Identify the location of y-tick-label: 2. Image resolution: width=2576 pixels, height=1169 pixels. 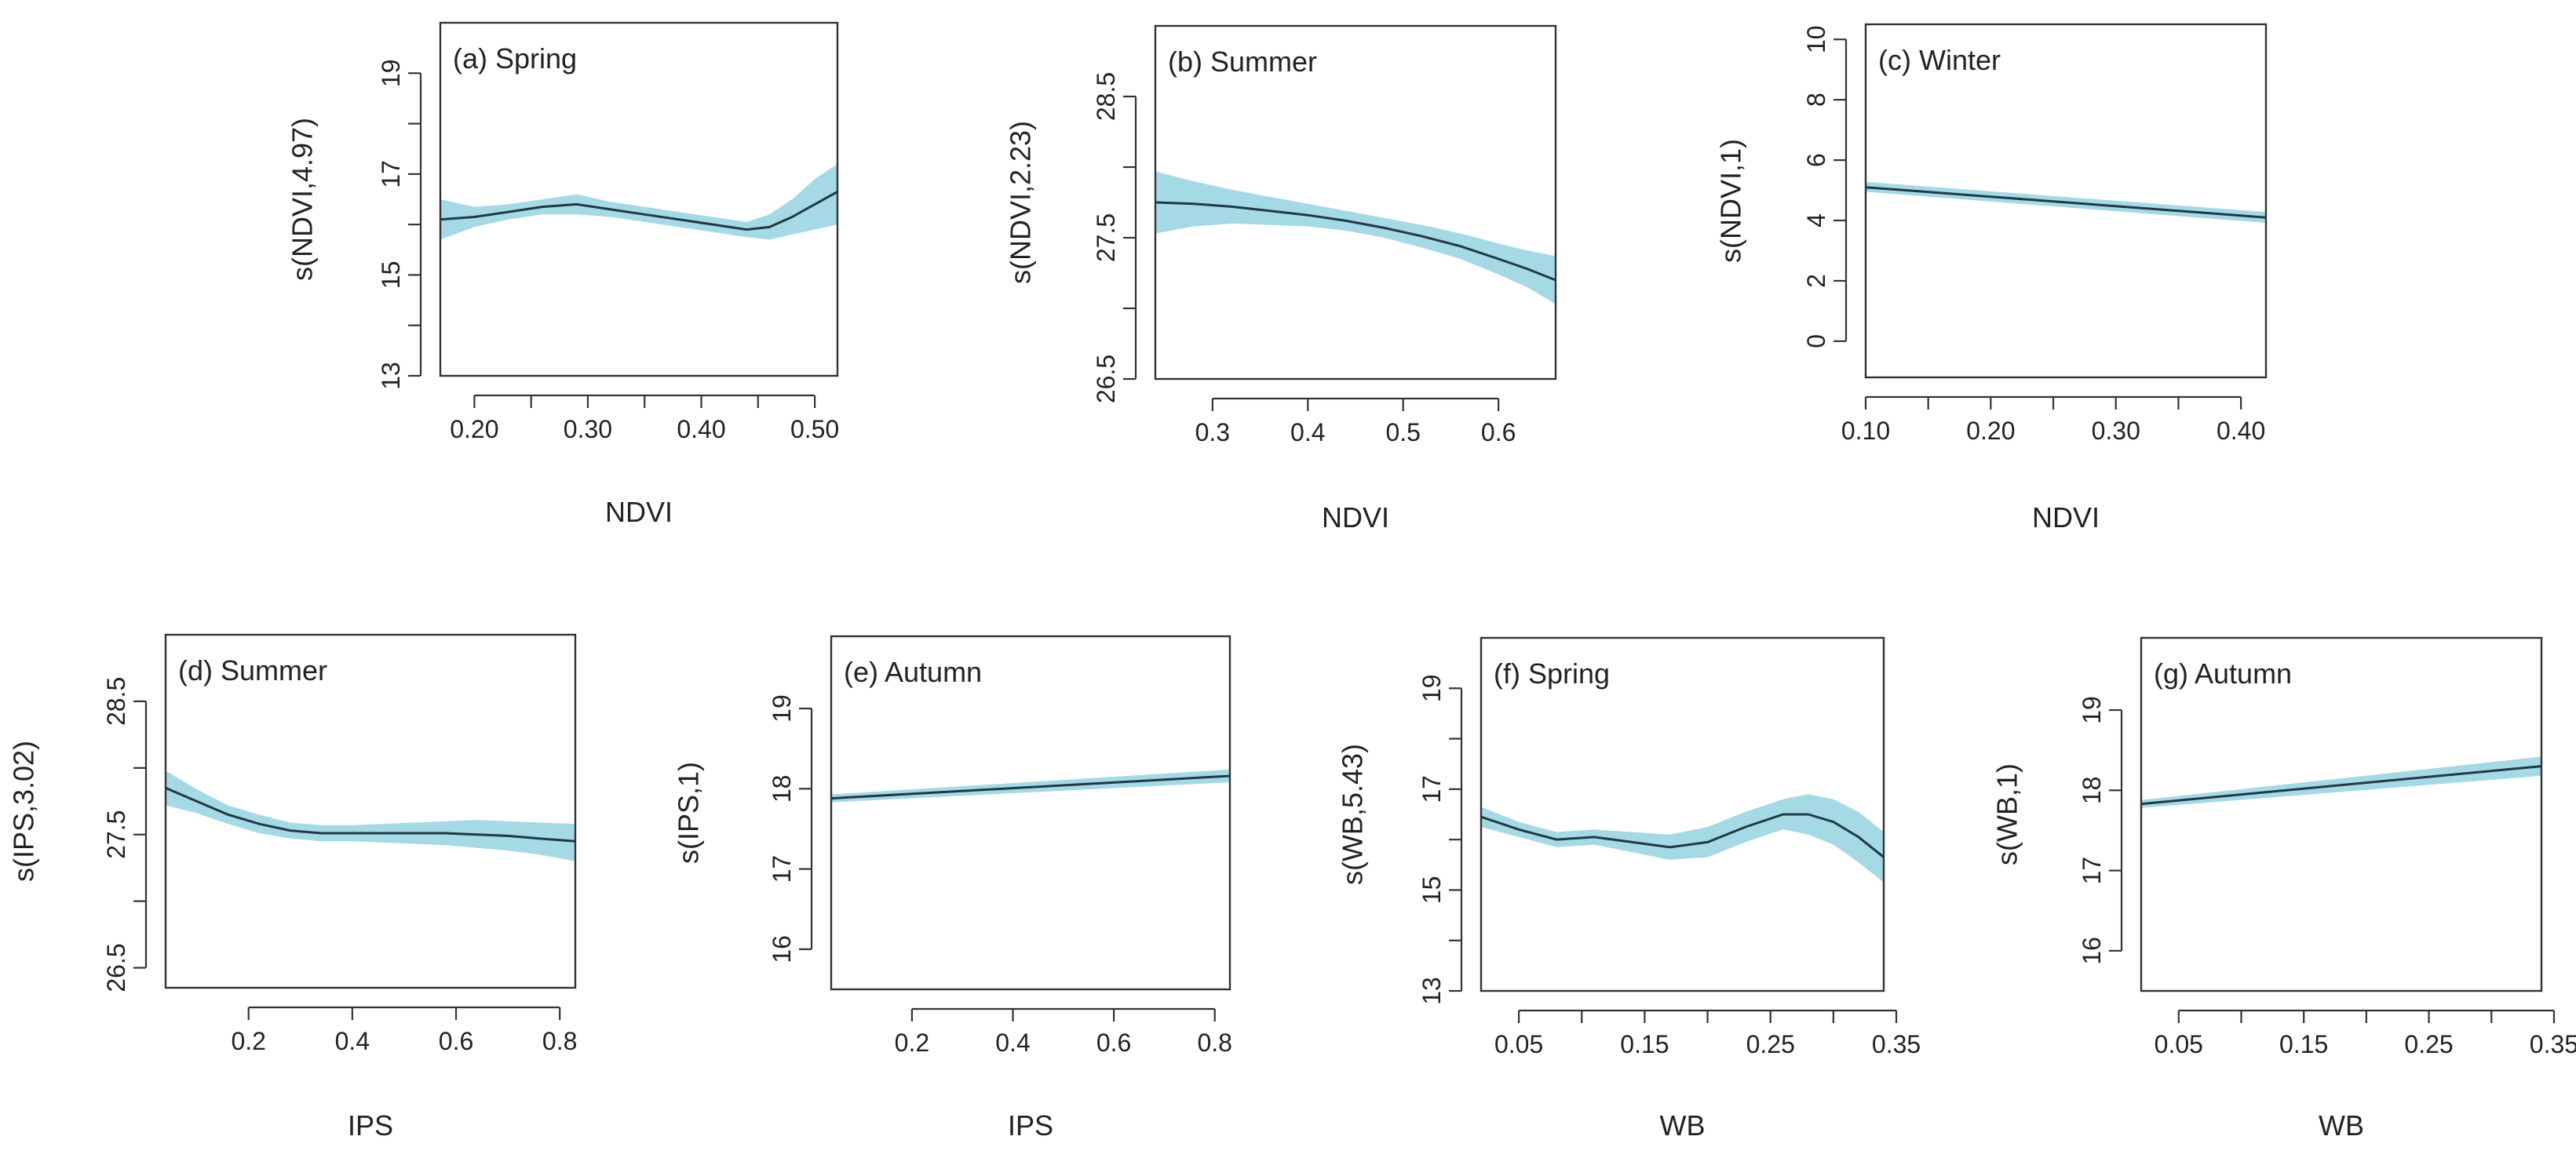
(1816, 281).